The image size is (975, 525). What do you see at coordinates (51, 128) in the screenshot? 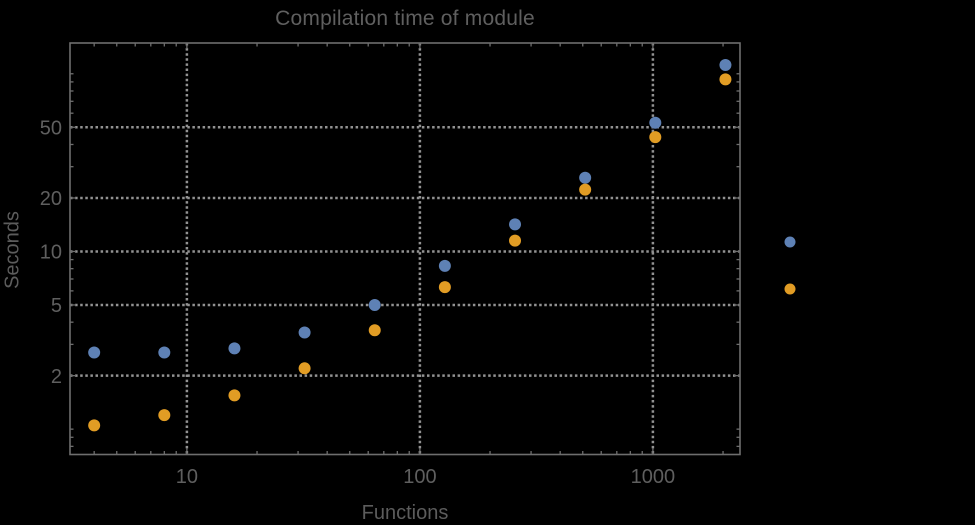
I see `y-tick-label: 50` at bounding box center [51, 128].